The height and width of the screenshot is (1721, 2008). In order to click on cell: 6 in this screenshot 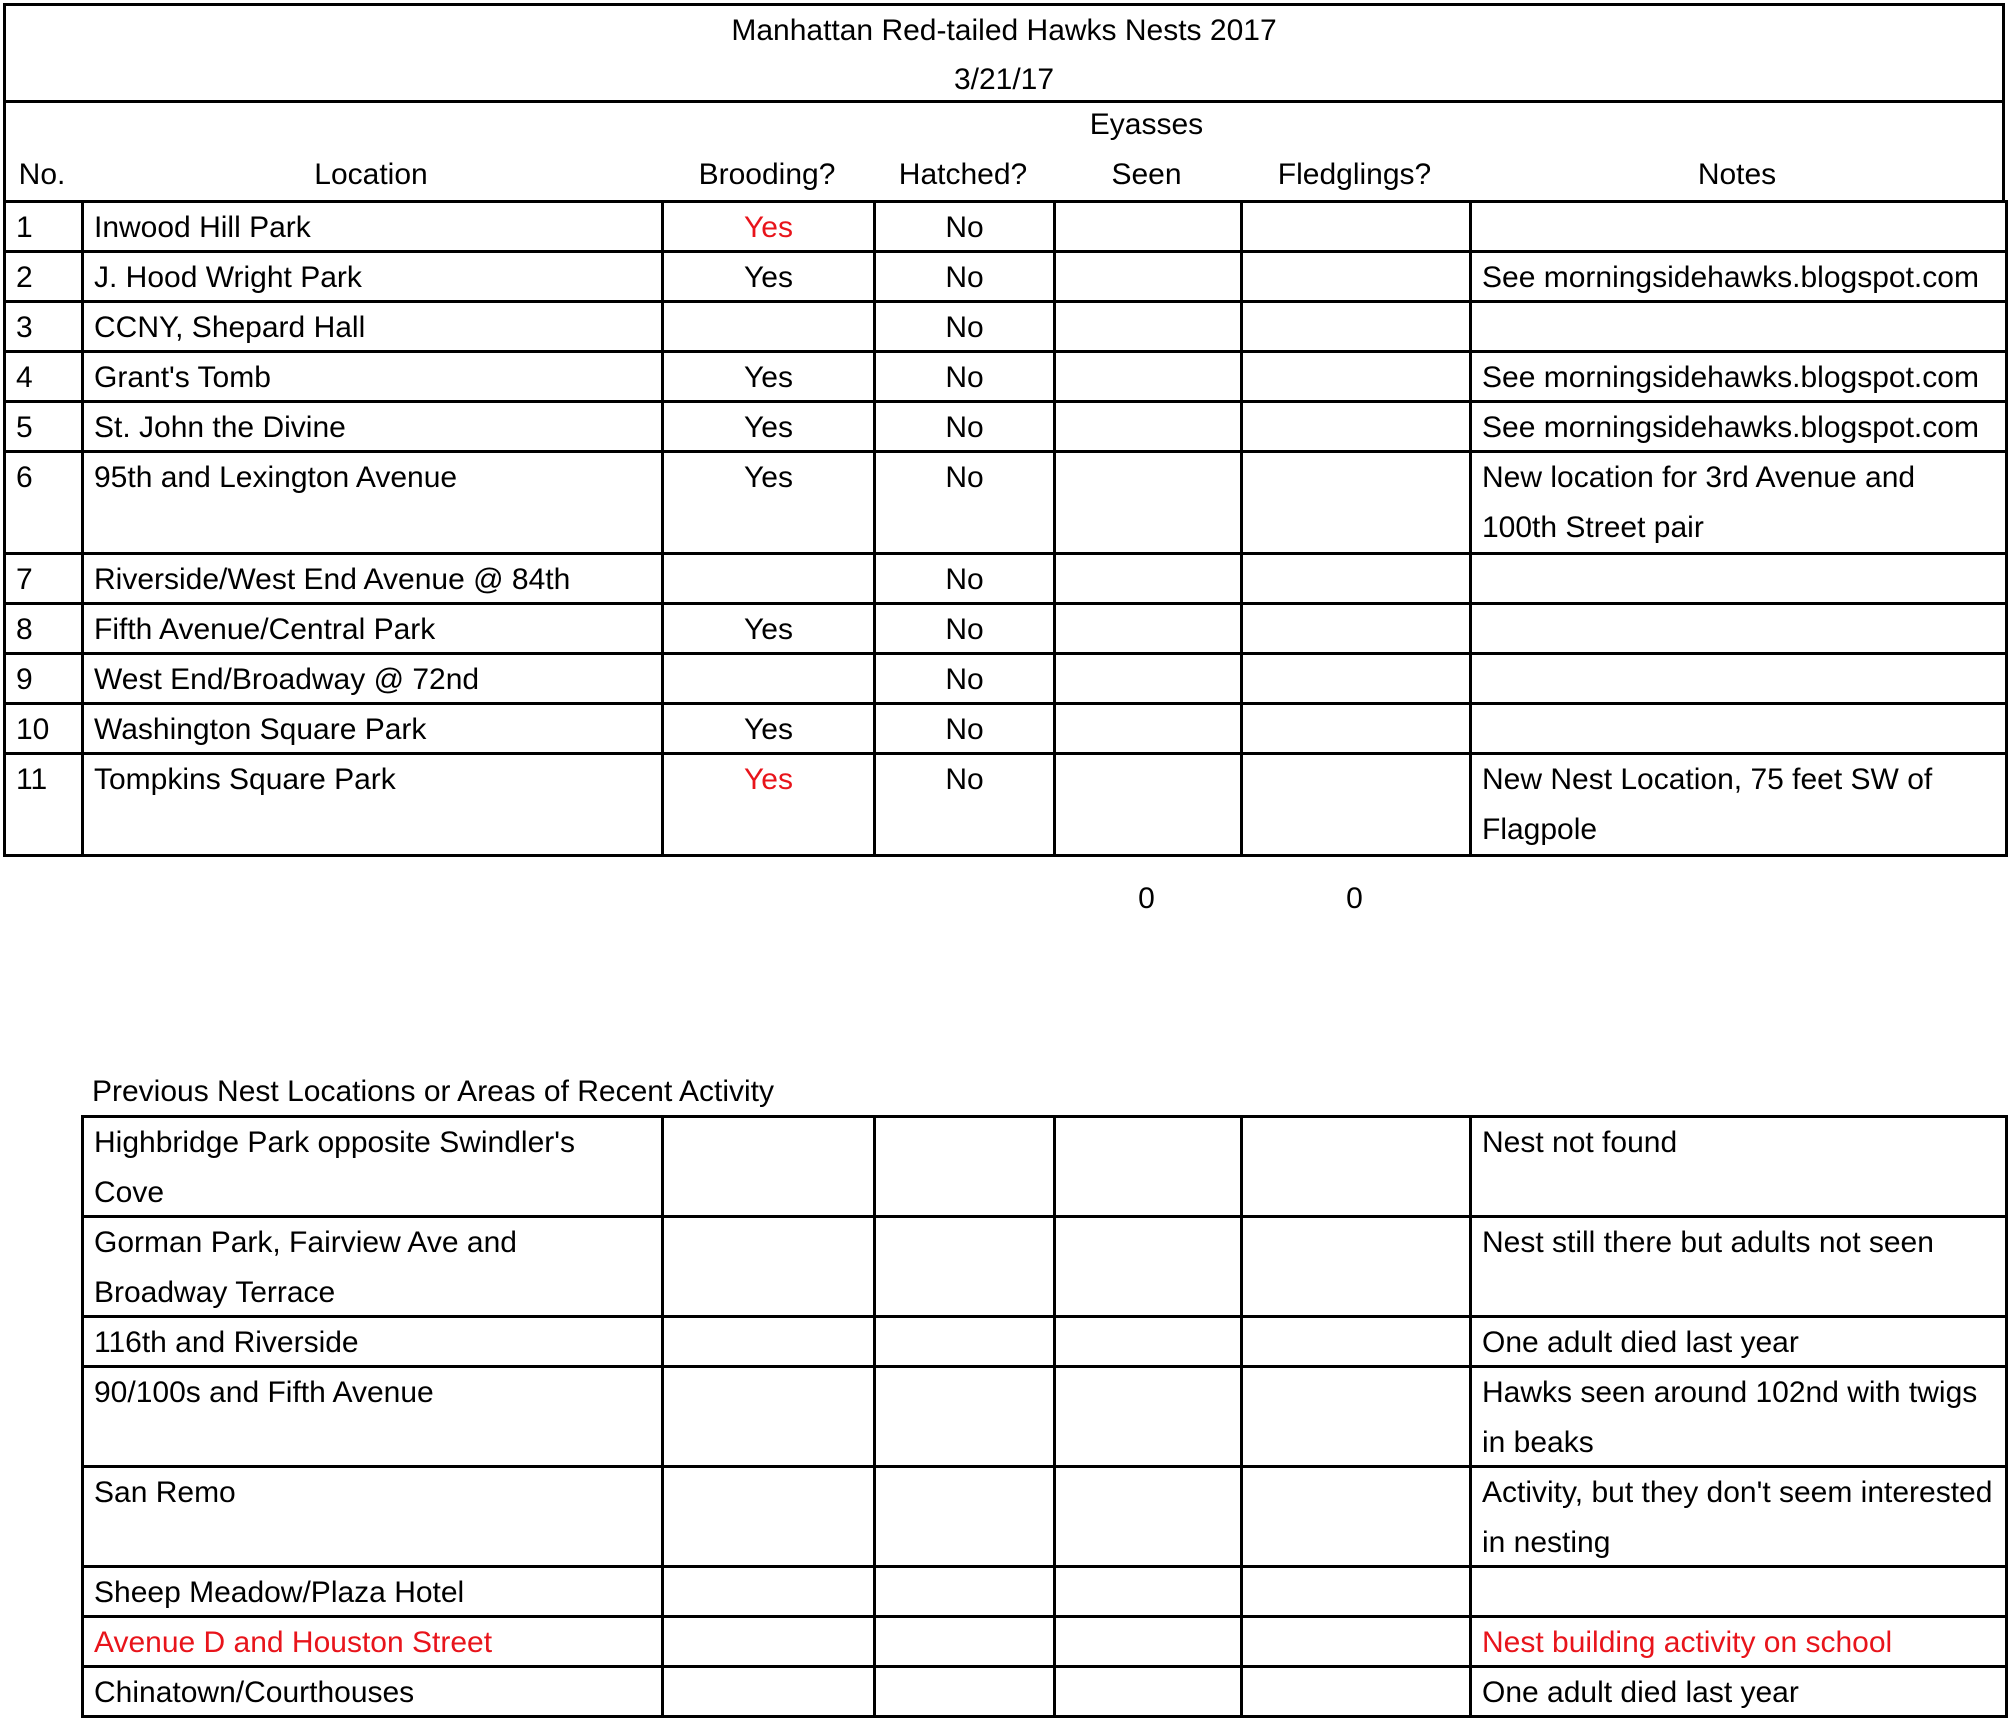, I will do `click(43, 502)`.